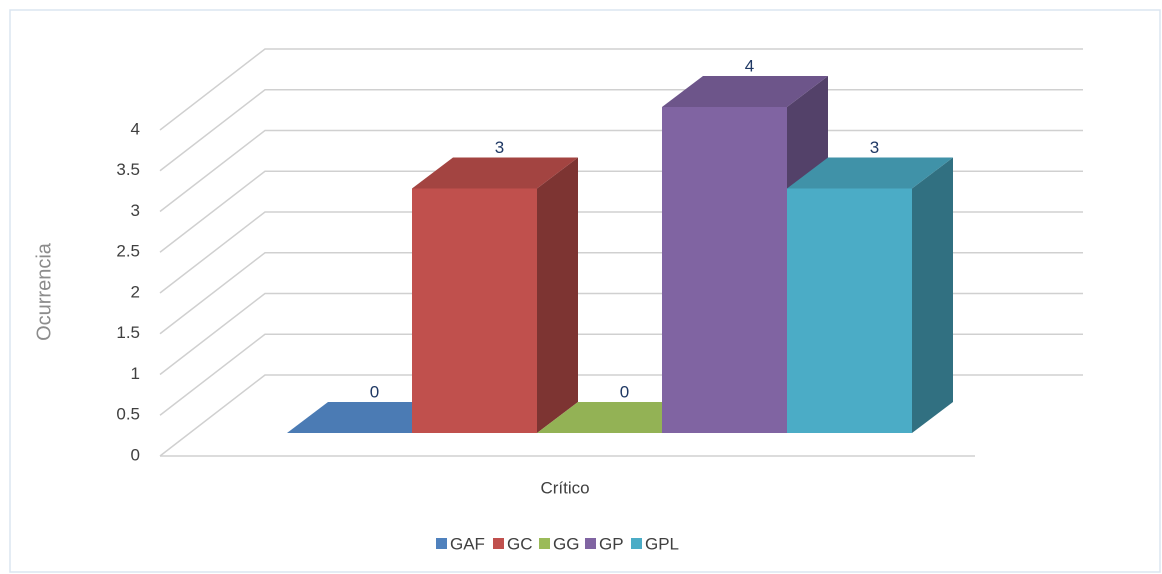 This screenshot has height=574, width=1162. Describe the element at coordinates (135, 128) in the screenshot. I see `y-tick-label: 4` at that location.